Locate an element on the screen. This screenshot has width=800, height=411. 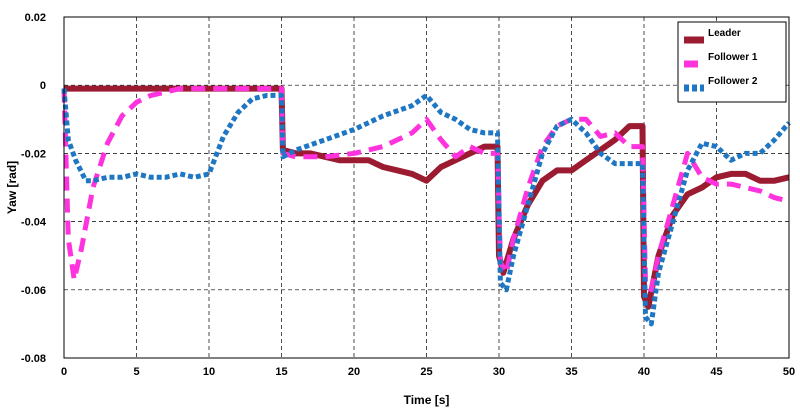
y-axis-label: Yaw [rad] is located at coordinates (12, 187).